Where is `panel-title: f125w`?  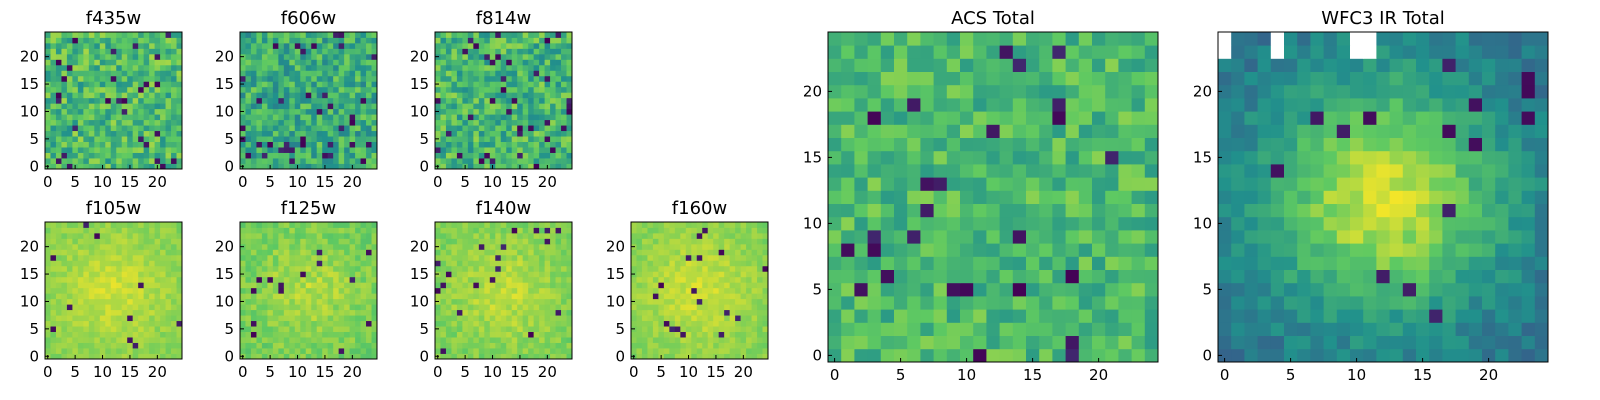
panel-title: f125w is located at coordinates (308, 208).